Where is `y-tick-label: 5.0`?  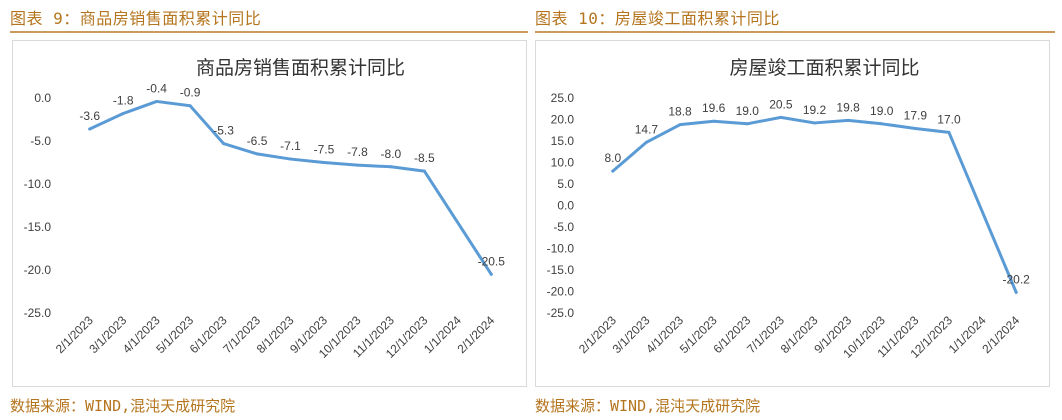 y-tick-label: 5.0 is located at coordinates (565, 184).